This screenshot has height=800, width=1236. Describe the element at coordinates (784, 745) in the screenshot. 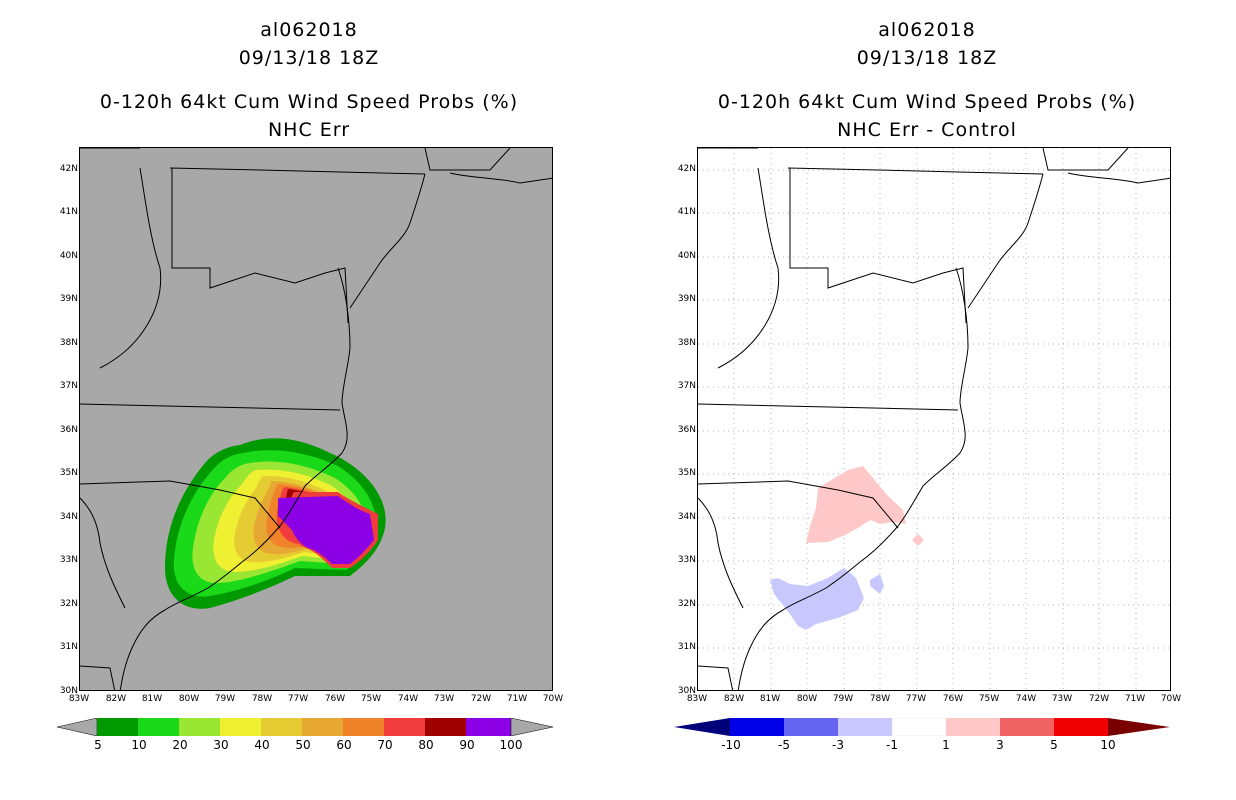

I see `colorbar-label: -5` at that location.